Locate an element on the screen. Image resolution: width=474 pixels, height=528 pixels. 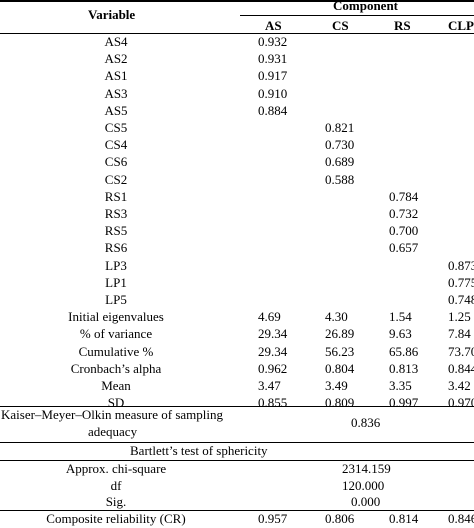
cell-as: 0.932 is located at coordinates (273, 41).